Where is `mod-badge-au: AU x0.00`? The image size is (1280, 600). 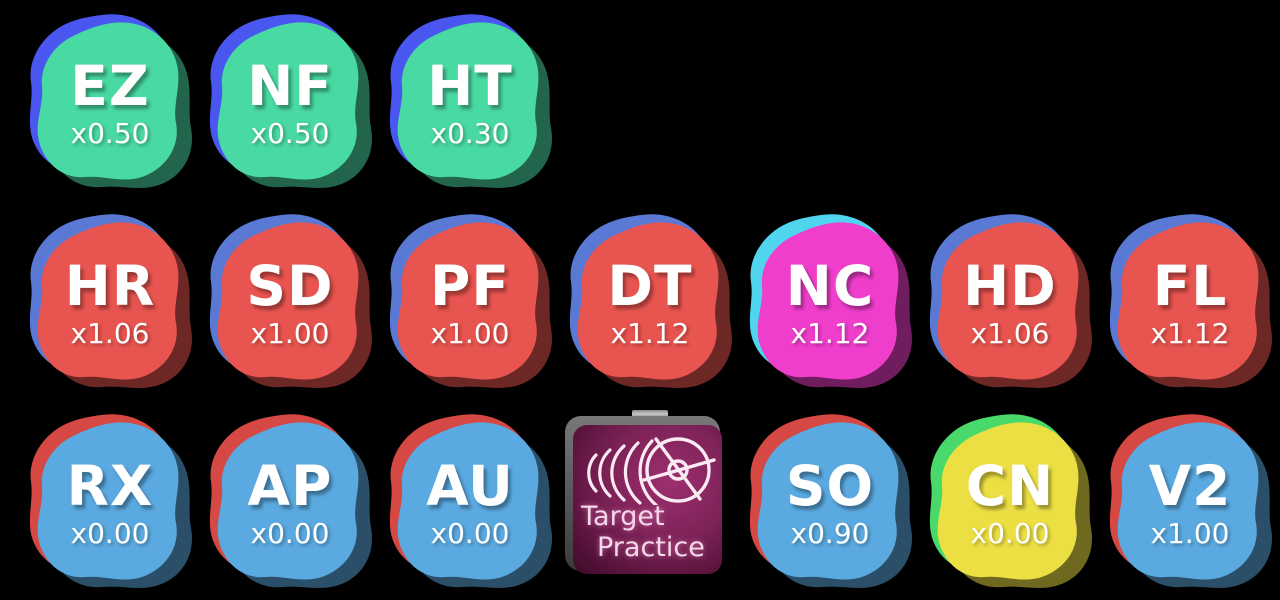 mod-badge-au: AU x0.00 is located at coordinates (470, 500).